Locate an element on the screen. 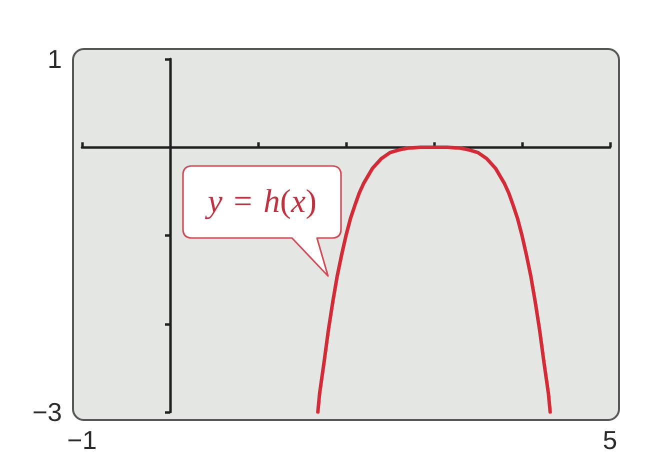 The width and height of the screenshot is (648, 462). y-tick-label: 1 is located at coordinates (55, 59).